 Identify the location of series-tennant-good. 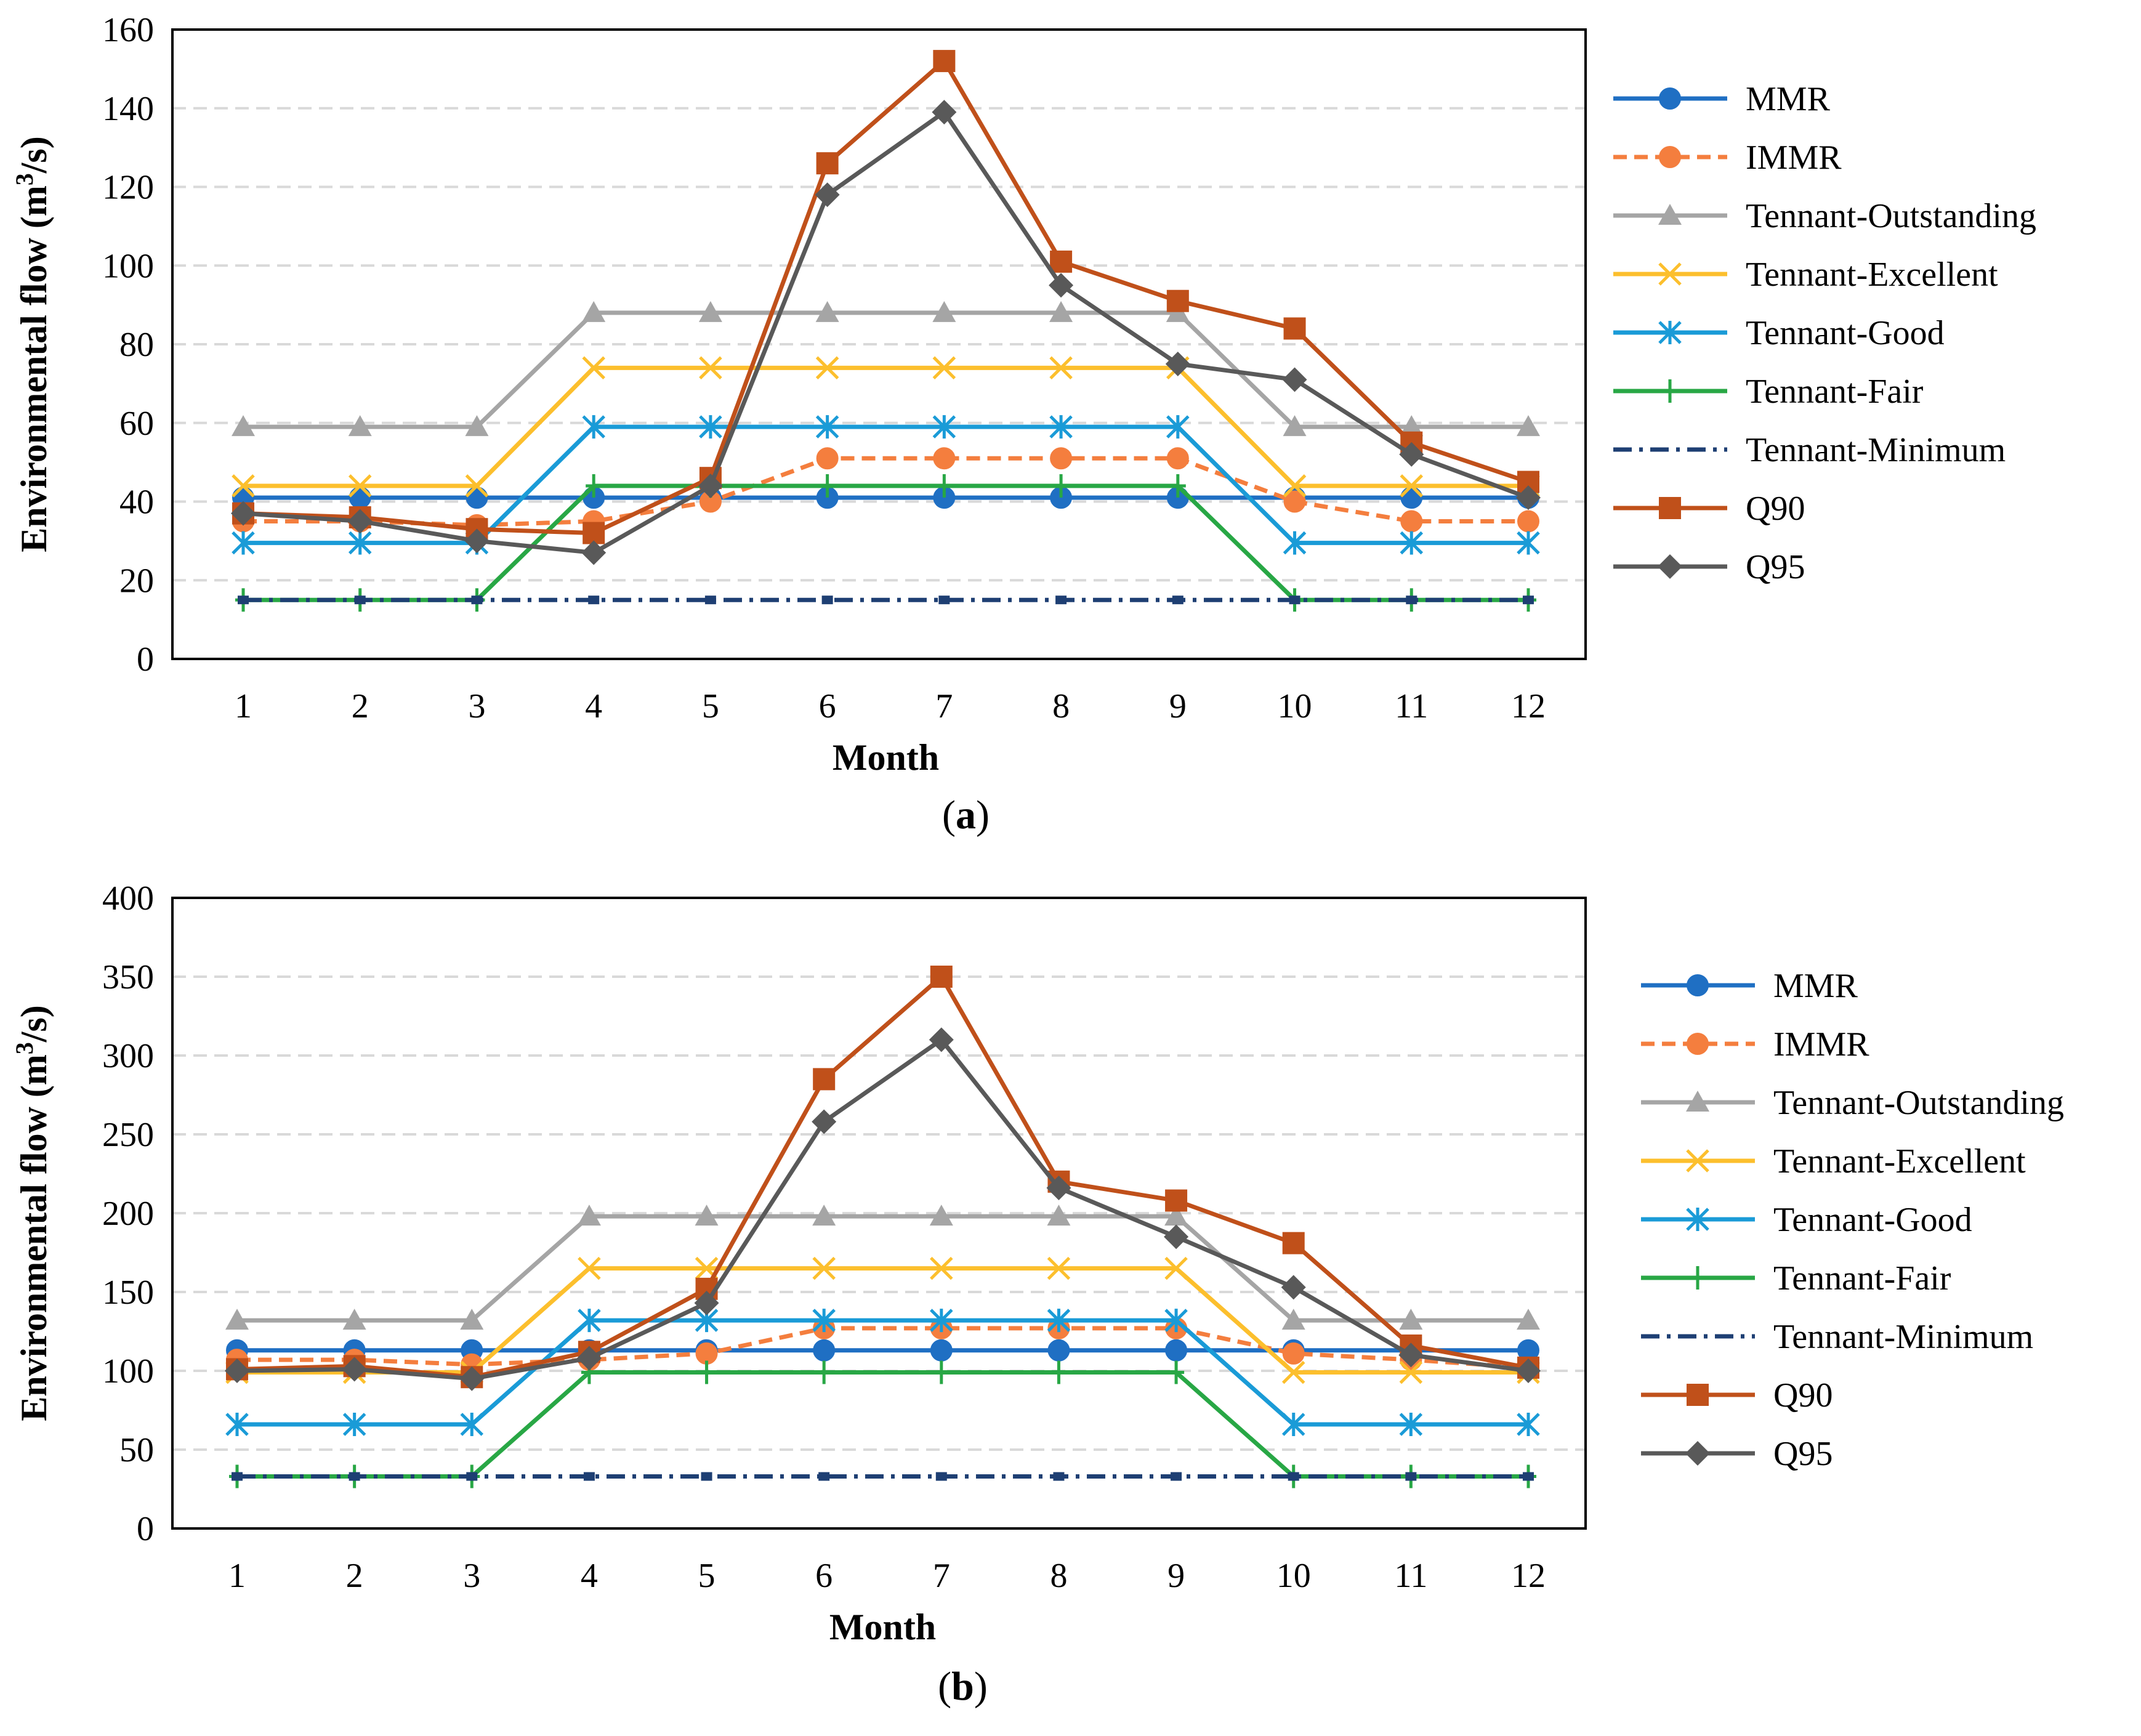
(886, 485).